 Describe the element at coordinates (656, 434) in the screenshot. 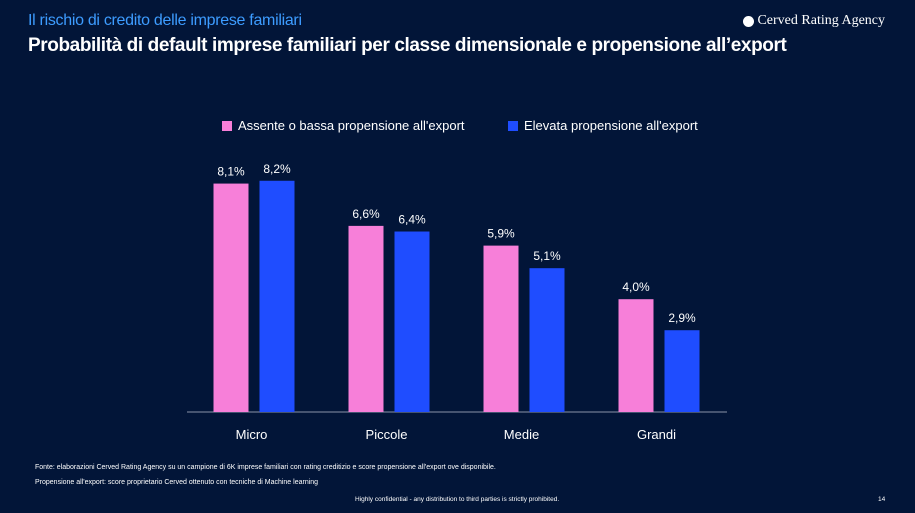

I see `x-tick-label: Grandi` at that location.